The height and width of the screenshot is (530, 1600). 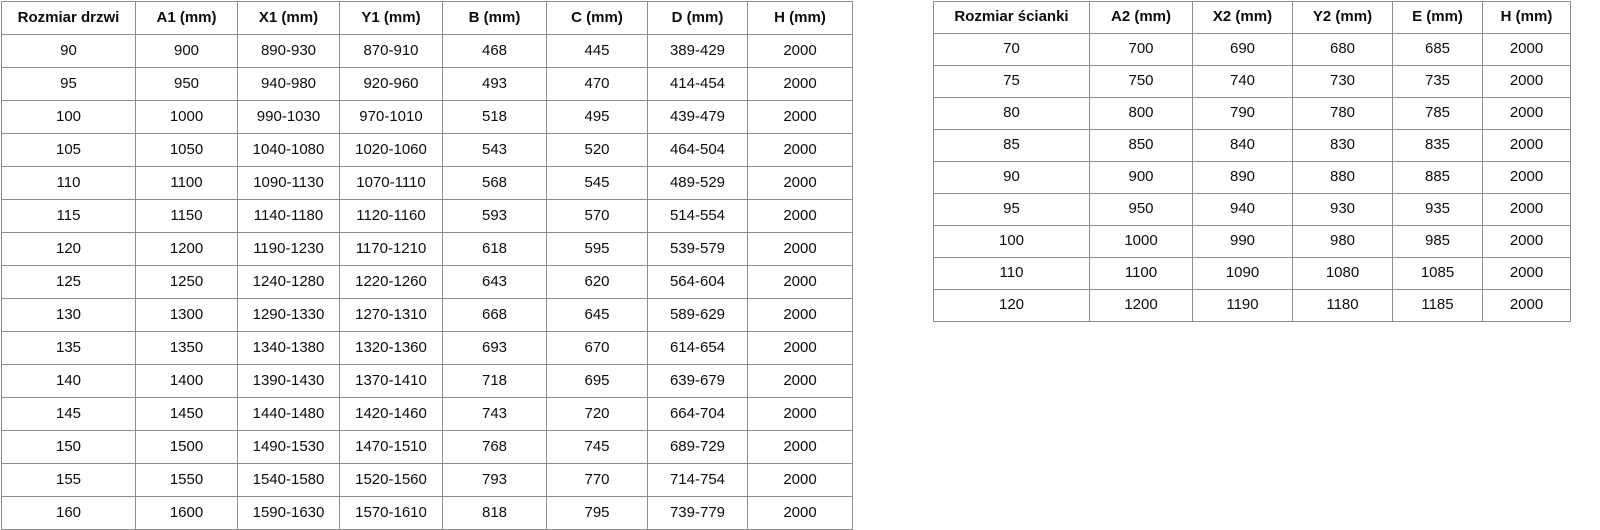 What do you see at coordinates (597, 216) in the screenshot?
I see `table-cell: 570` at bounding box center [597, 216].